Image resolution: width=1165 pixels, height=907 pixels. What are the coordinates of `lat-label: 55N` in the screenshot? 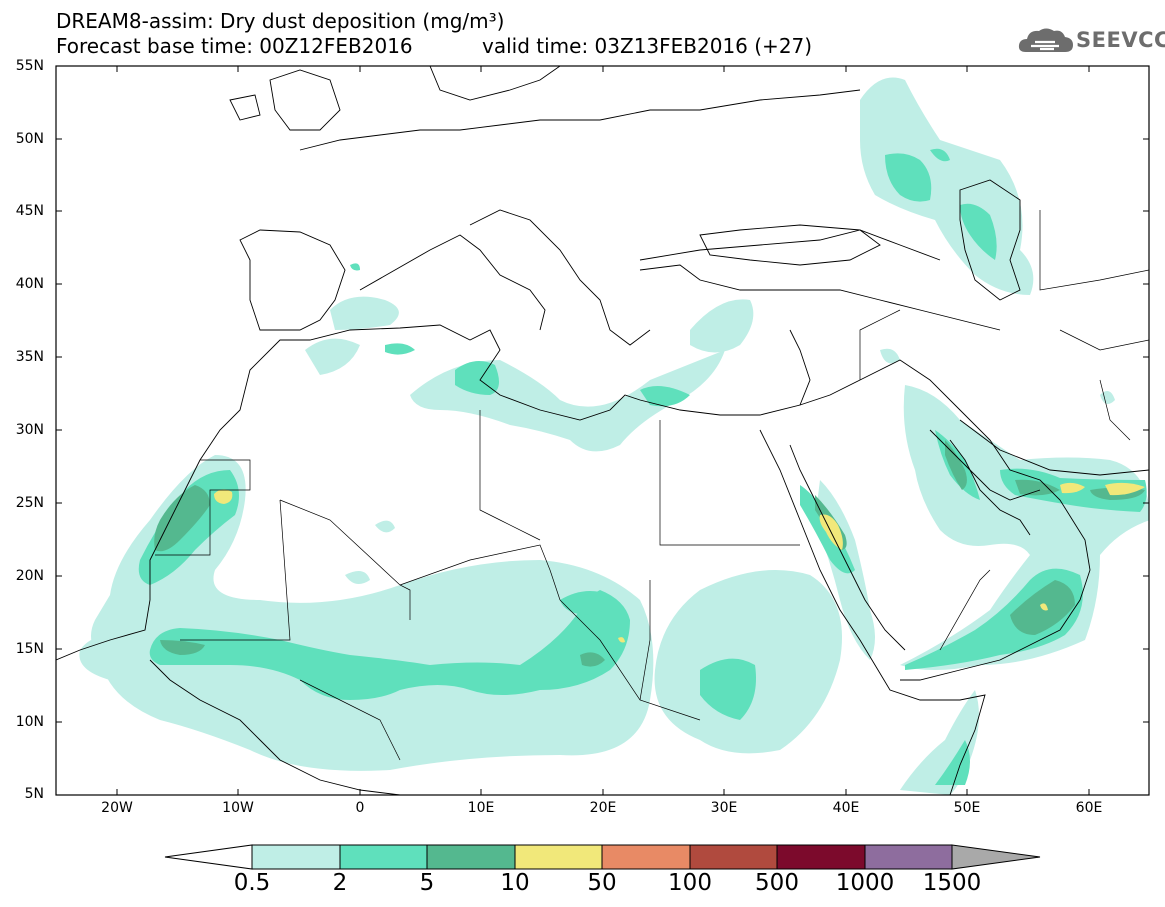 It's located at (29, 66).